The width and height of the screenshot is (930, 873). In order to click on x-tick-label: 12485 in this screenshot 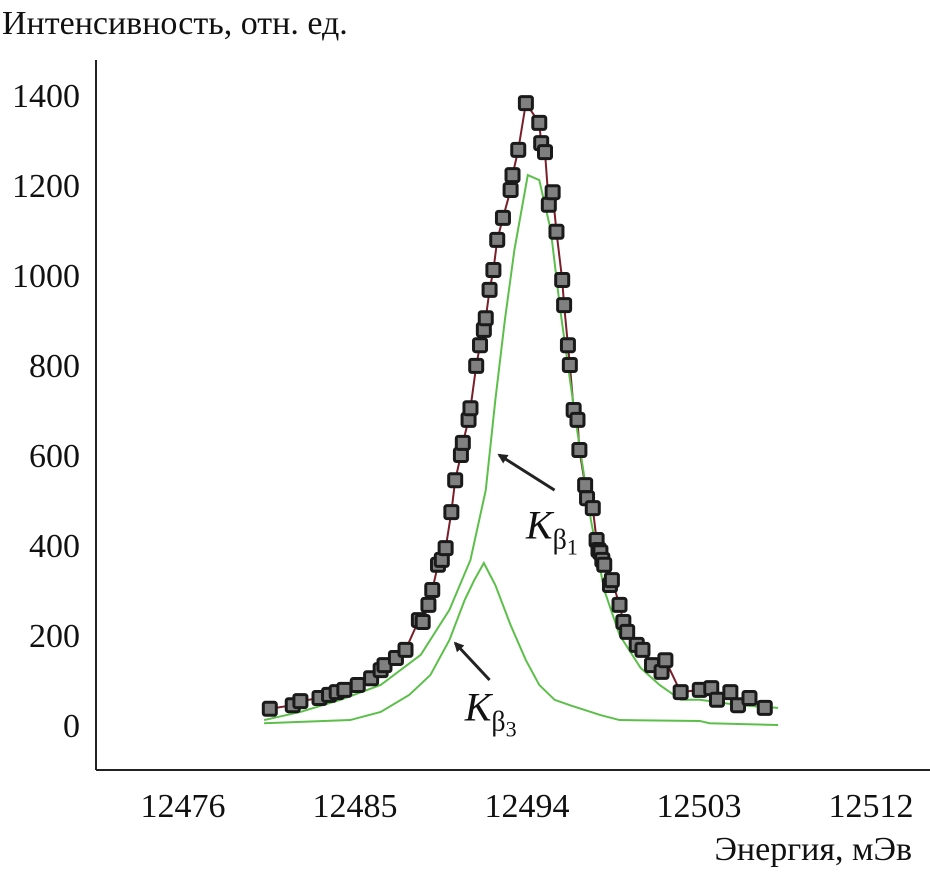, I will do `click(354, 806)`.